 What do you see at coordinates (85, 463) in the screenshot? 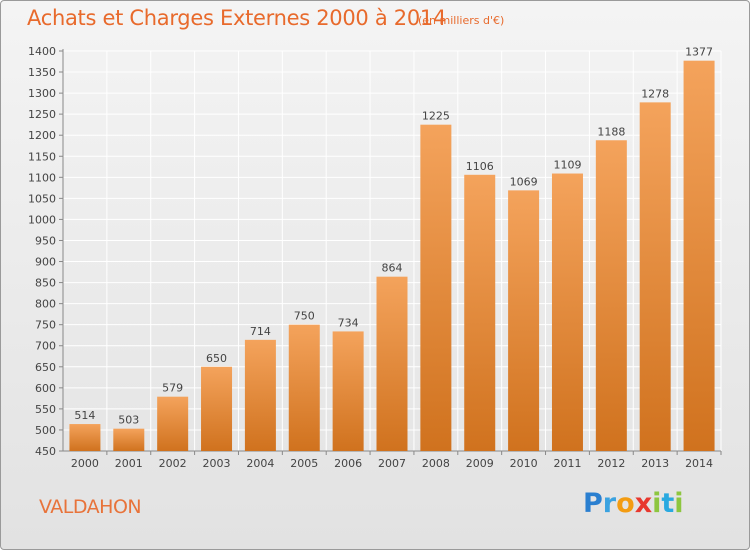
I see `x-tick-label-2000: 2000` at bounding box center [85, 463].